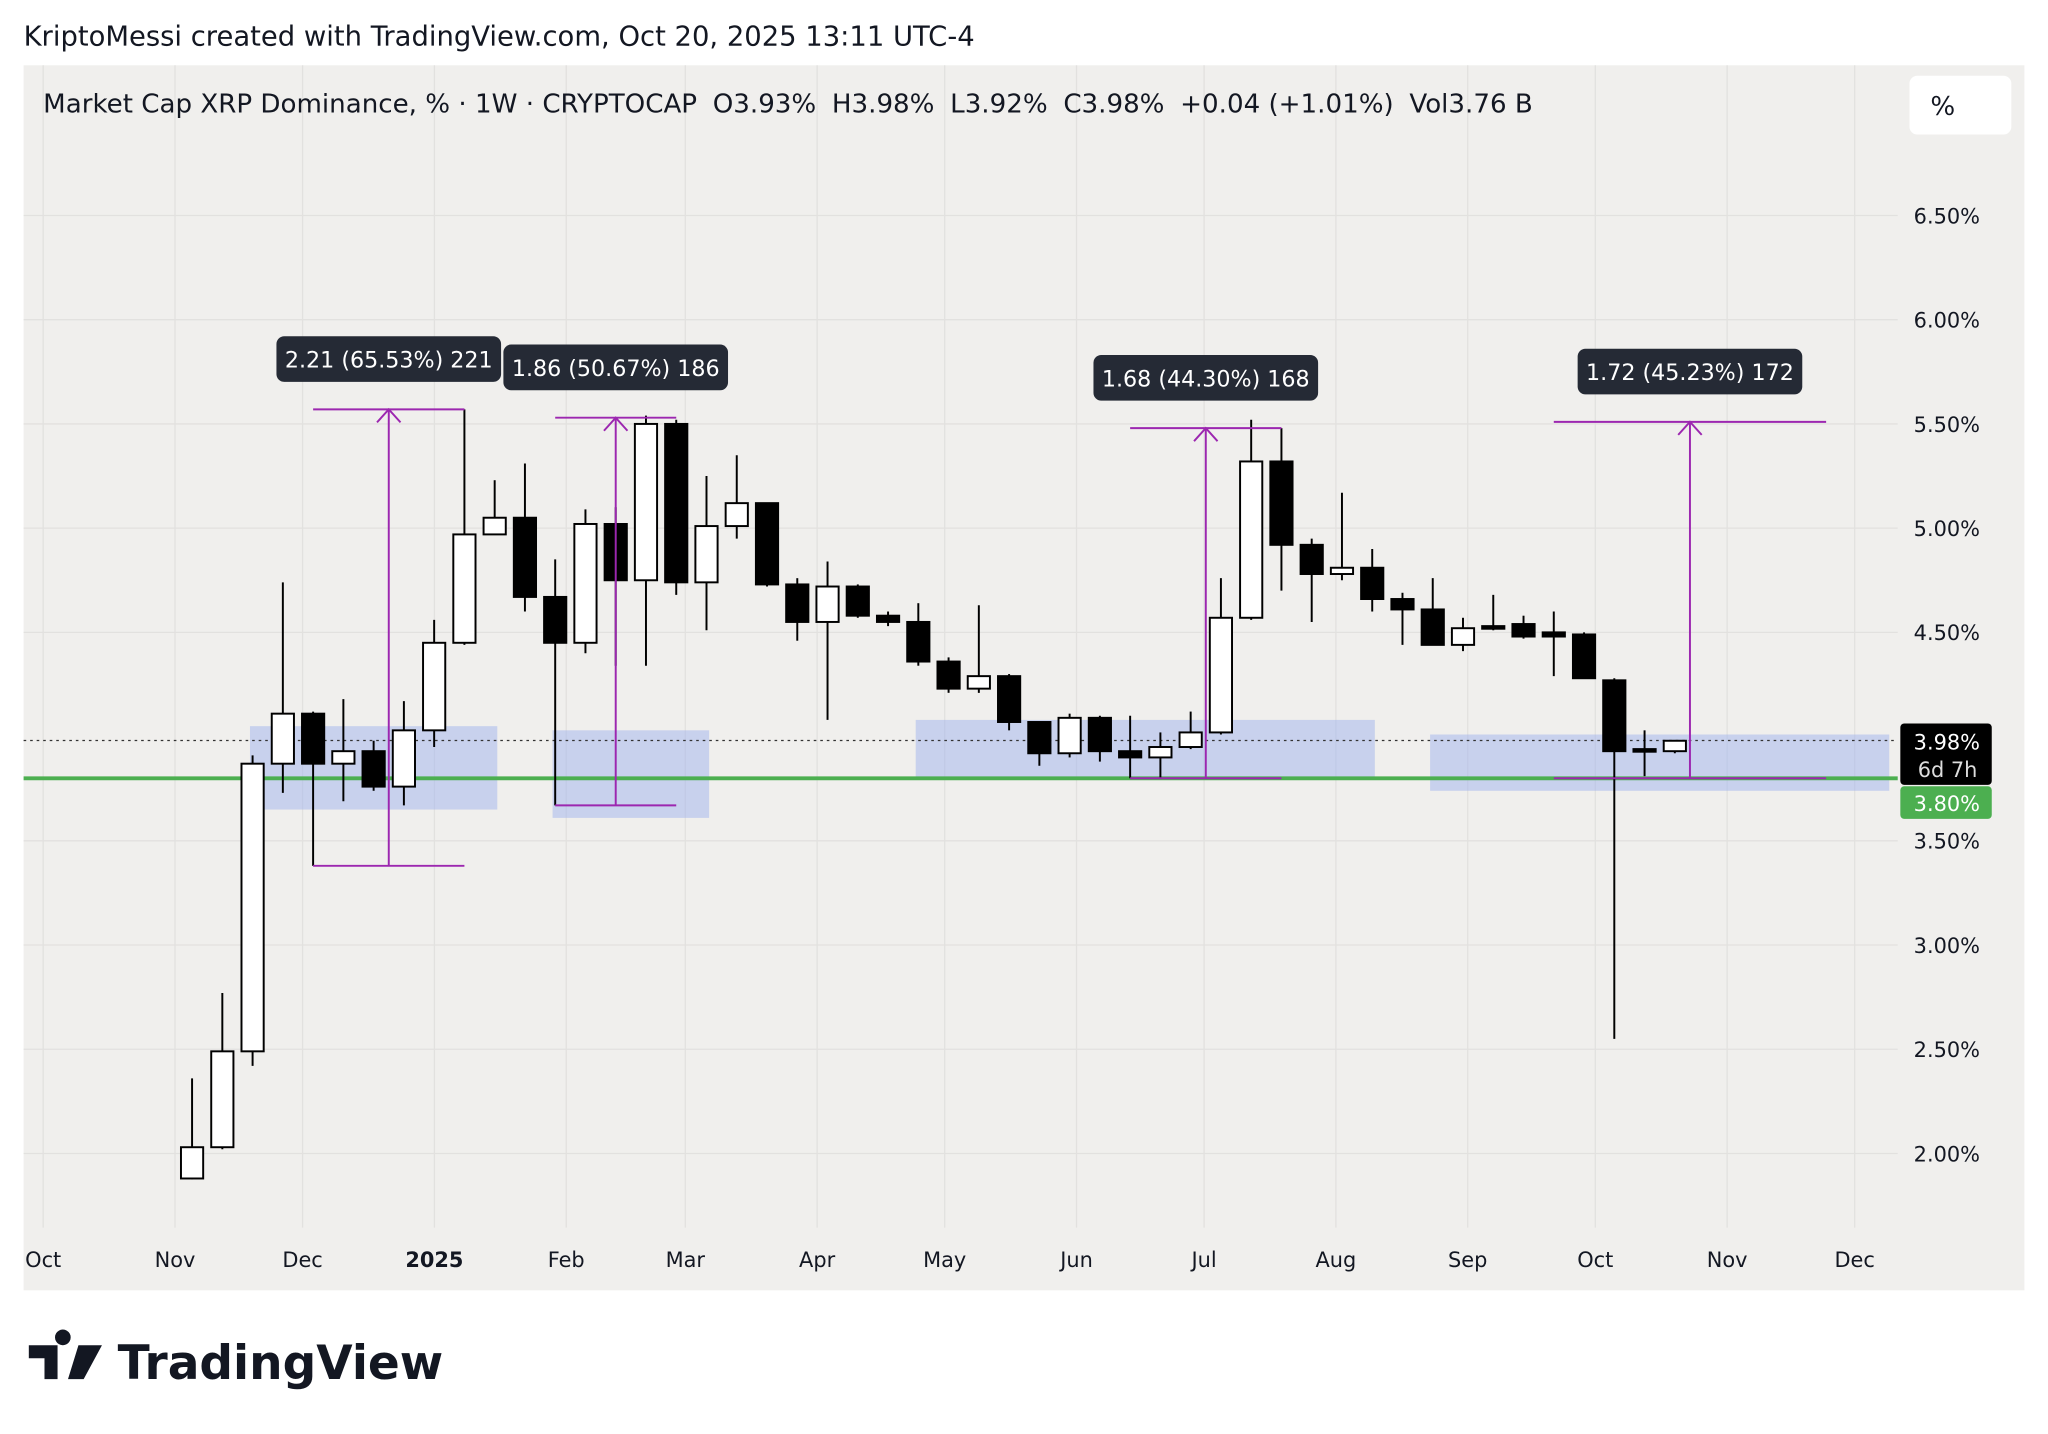 The width and height of the screenshot is (2048, 1434). Describe the element at coordinates (1947, 216) in the screenshot. I see `y-tick-label: 6.50%` at that location.